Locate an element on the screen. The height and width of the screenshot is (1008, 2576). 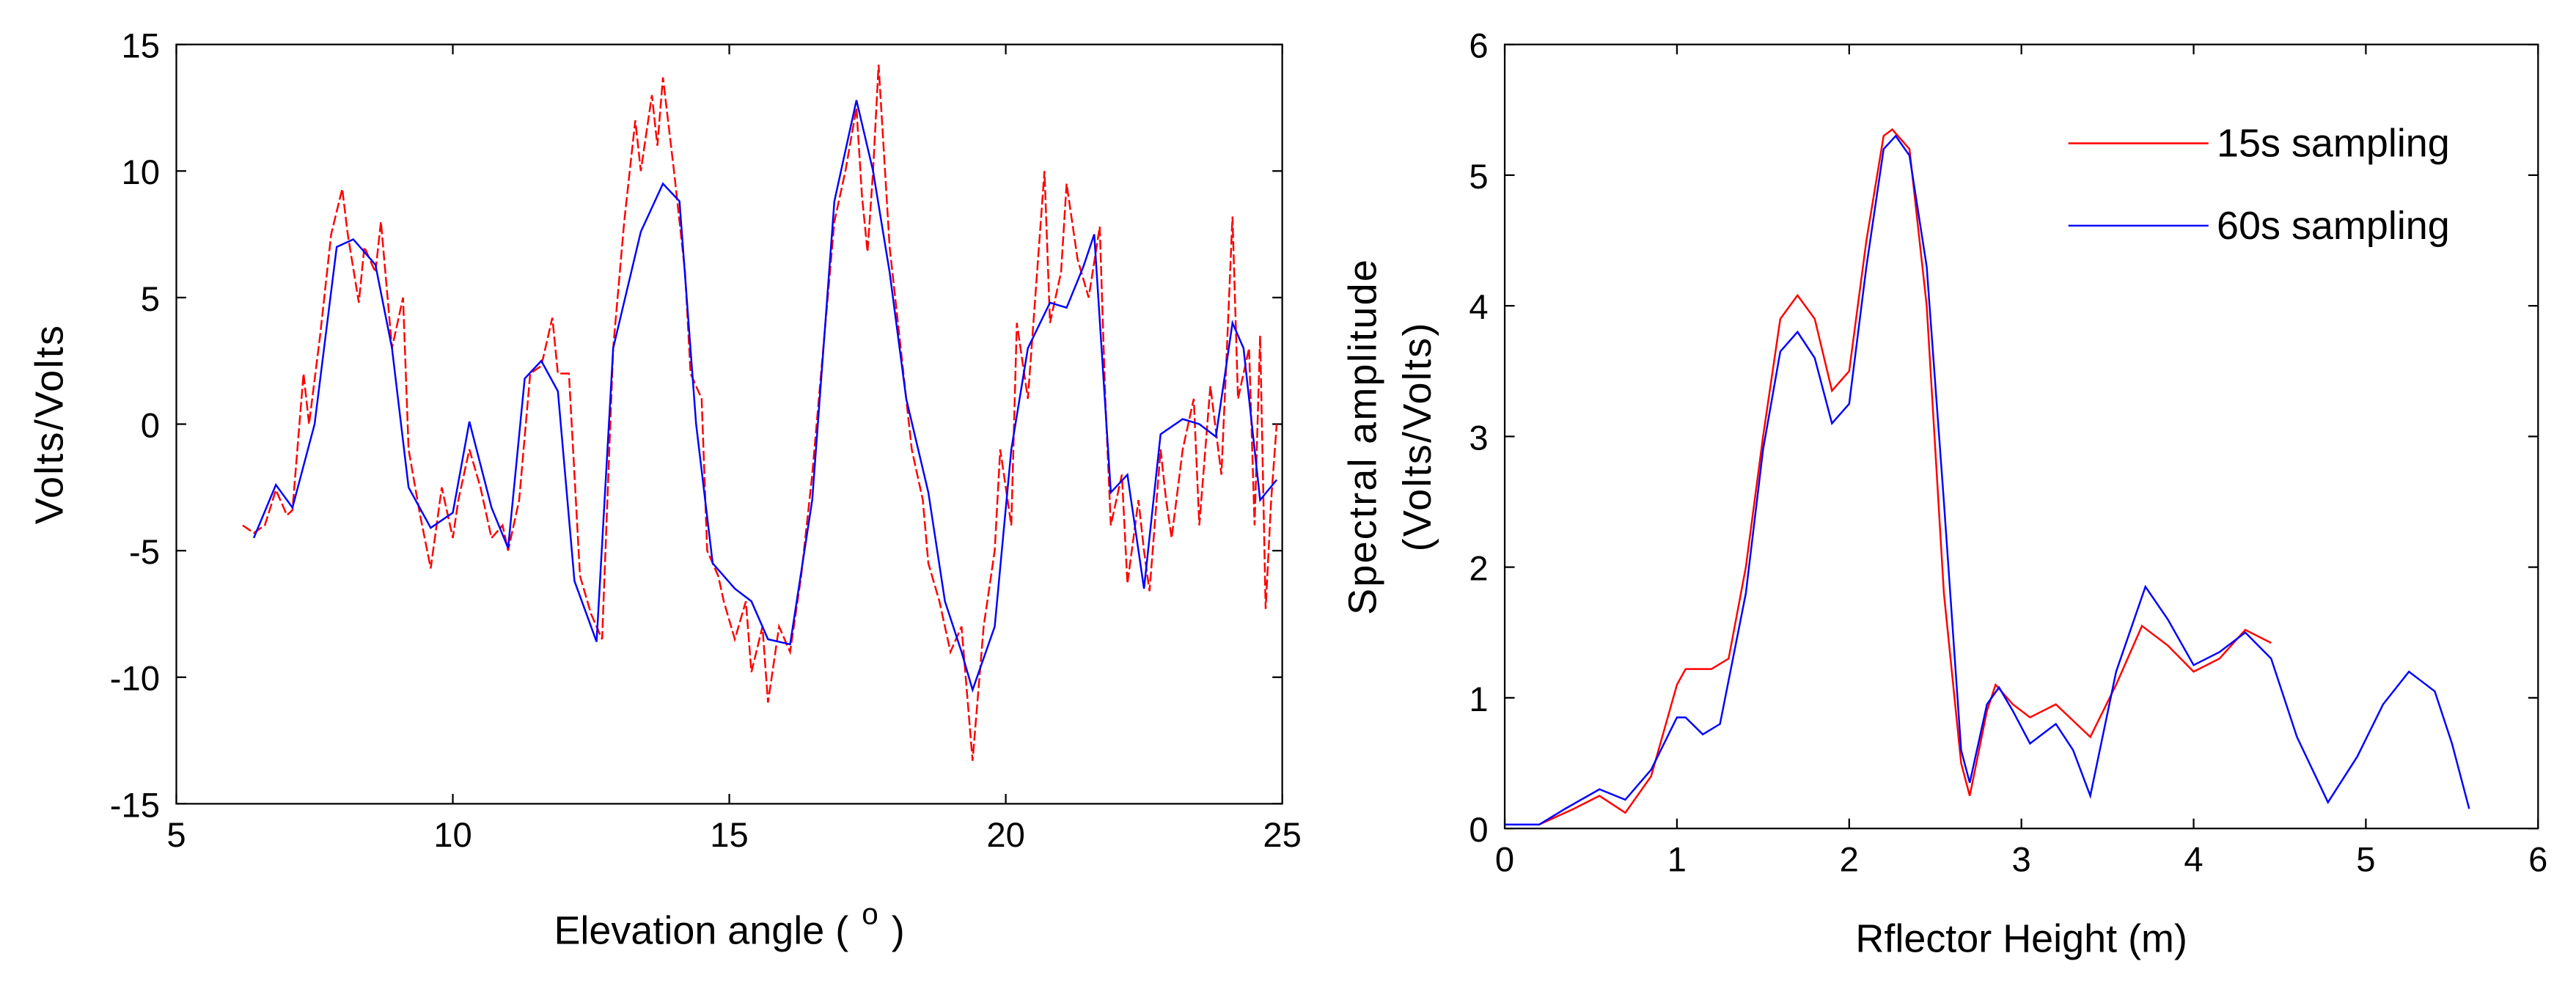
legend-label: 15s sampling is located at coordinates (2333, 143).